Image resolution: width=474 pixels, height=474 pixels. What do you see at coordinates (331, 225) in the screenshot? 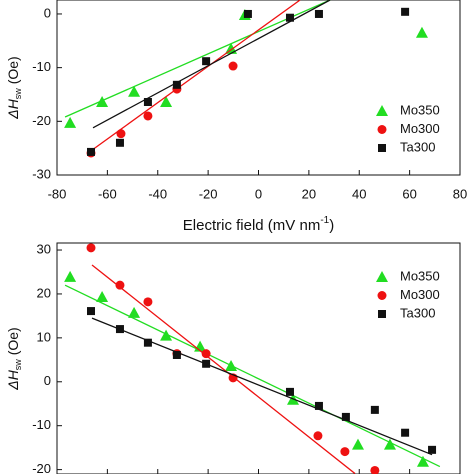
I see `x-label-end: )` at bounding box center [331, 225].